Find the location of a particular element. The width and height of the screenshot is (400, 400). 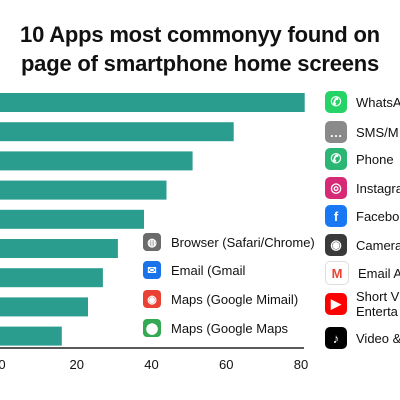

inline-label-0: ◍ Browser (Safari/Chrome) is located at coordinates (229, 242).